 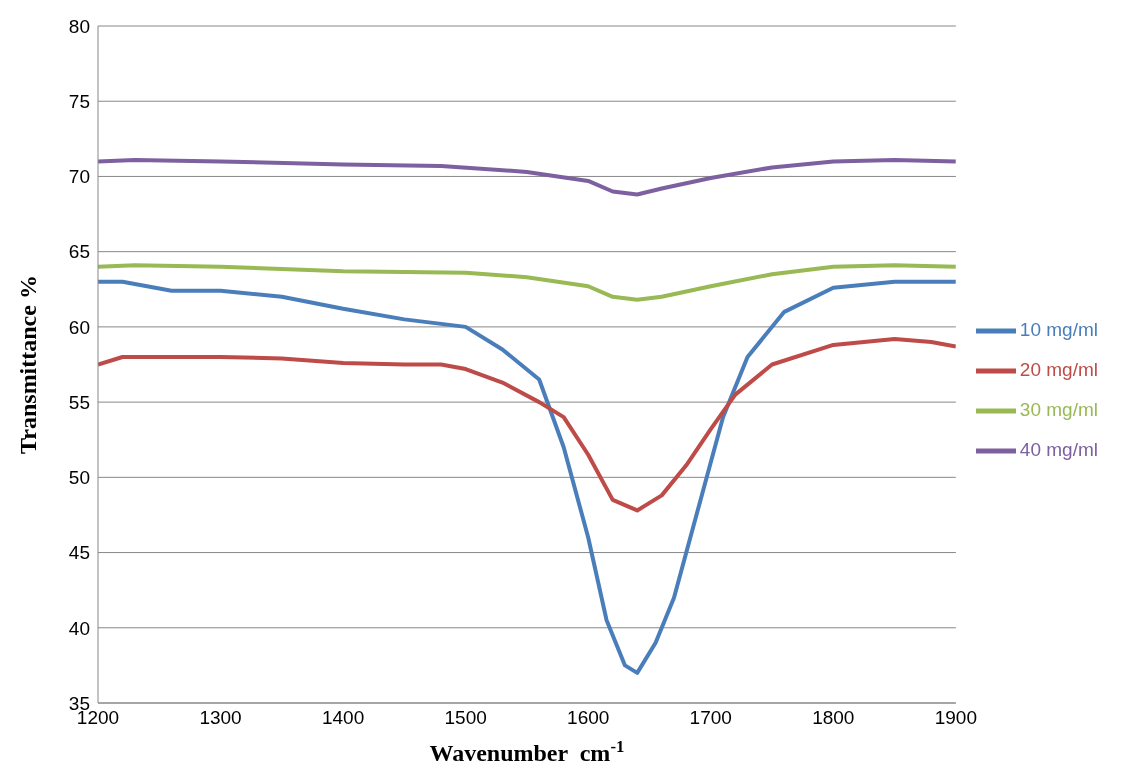 I want to click on y-tick-label: 55, so click(x=79, y=402).